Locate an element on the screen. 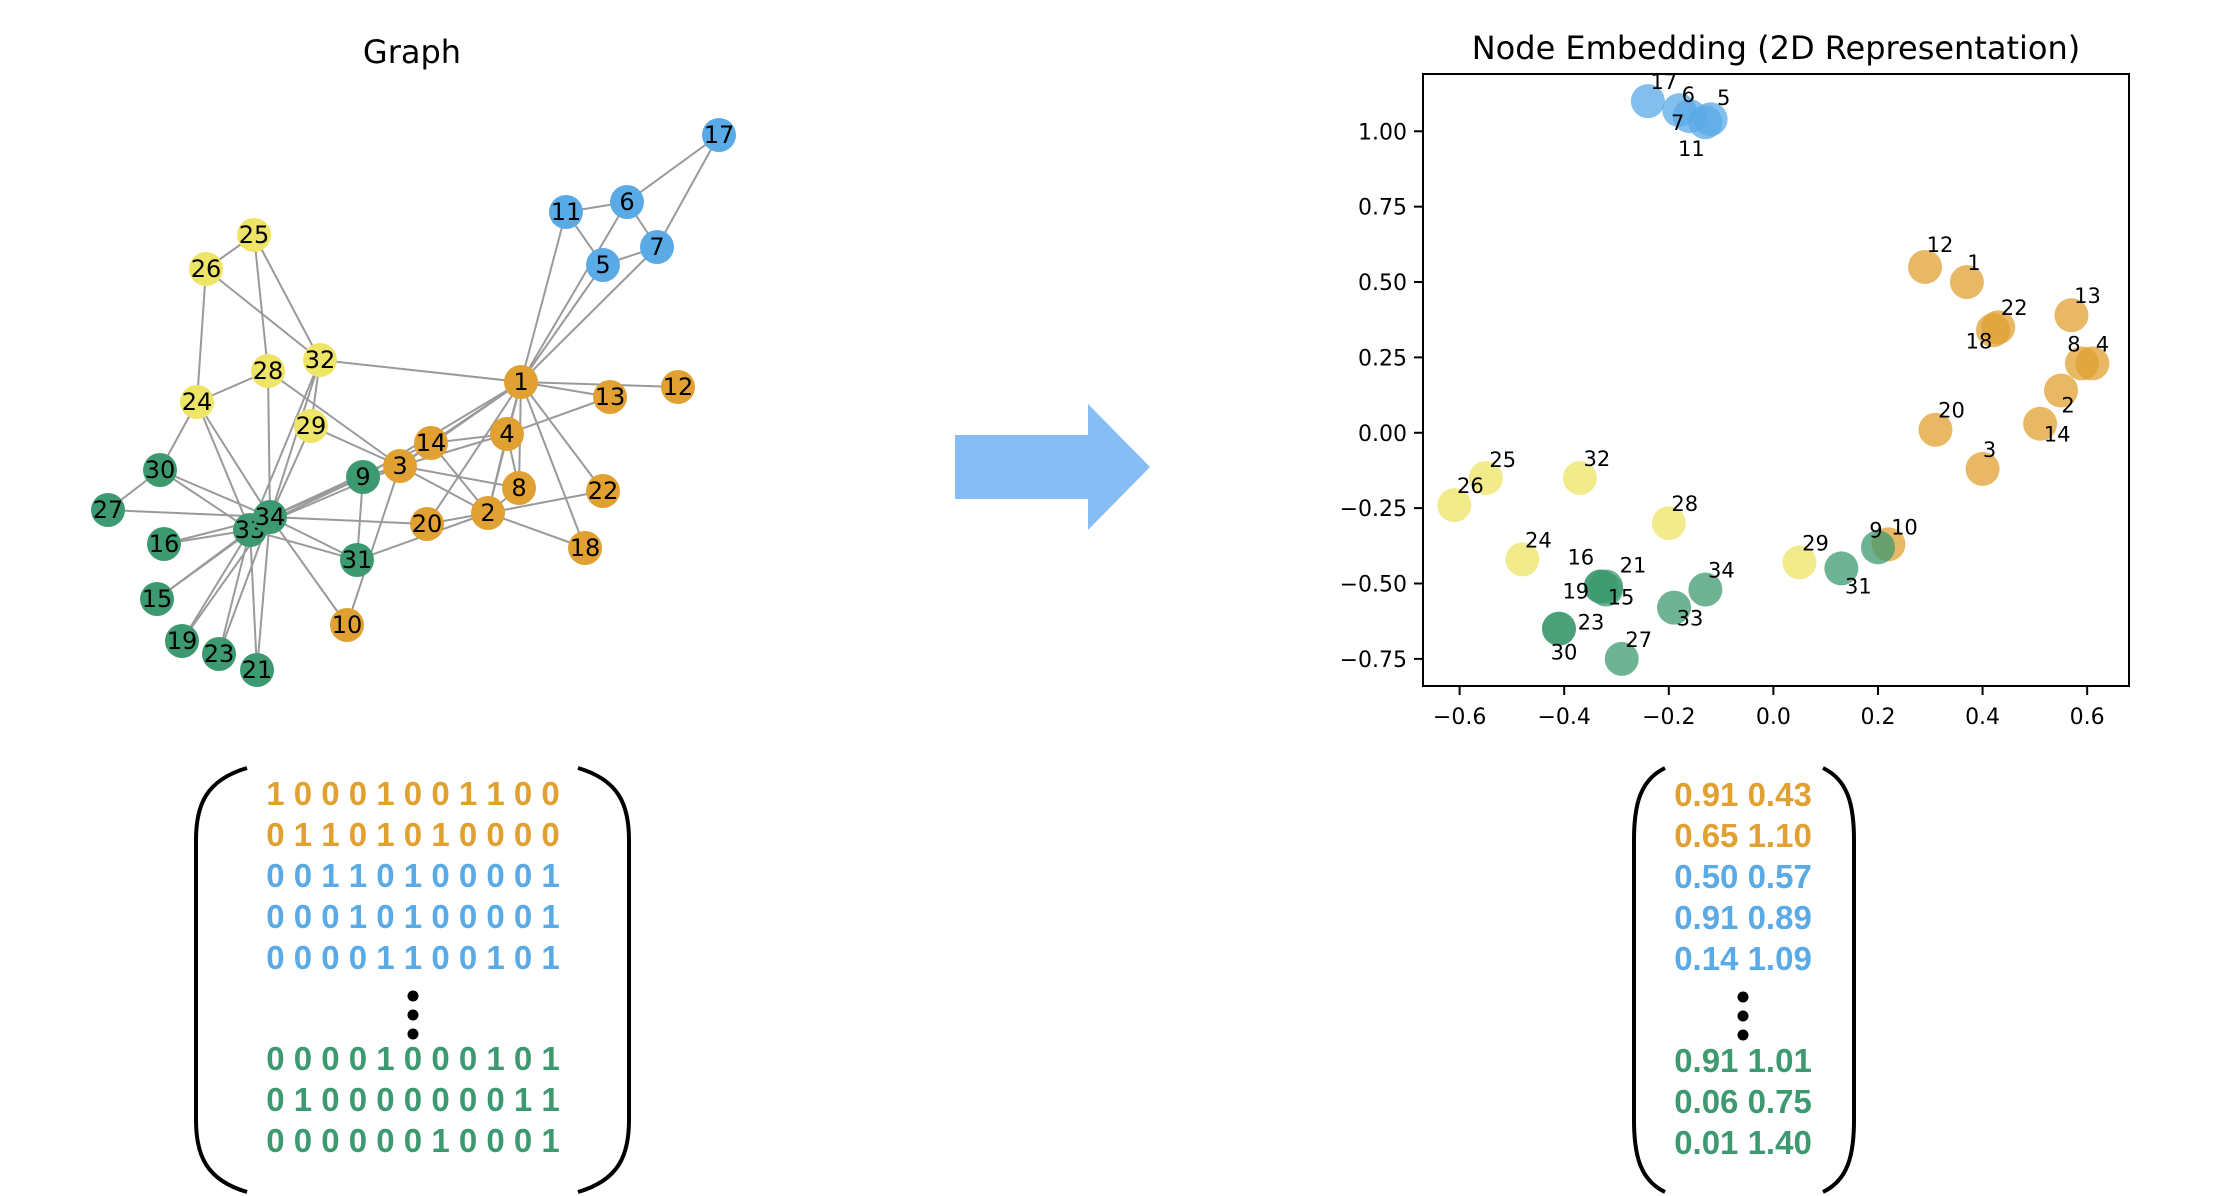  graph-node-label: 3 is located at coordinates (399, 466).